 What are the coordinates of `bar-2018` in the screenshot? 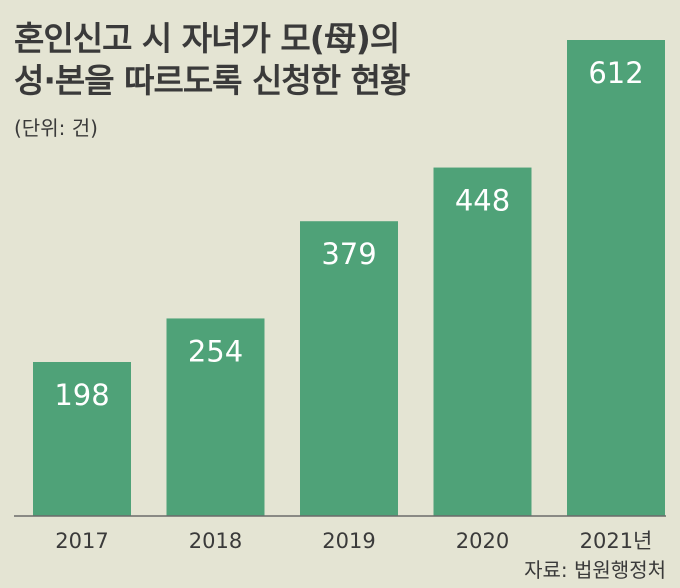 It's located at (215, 417).